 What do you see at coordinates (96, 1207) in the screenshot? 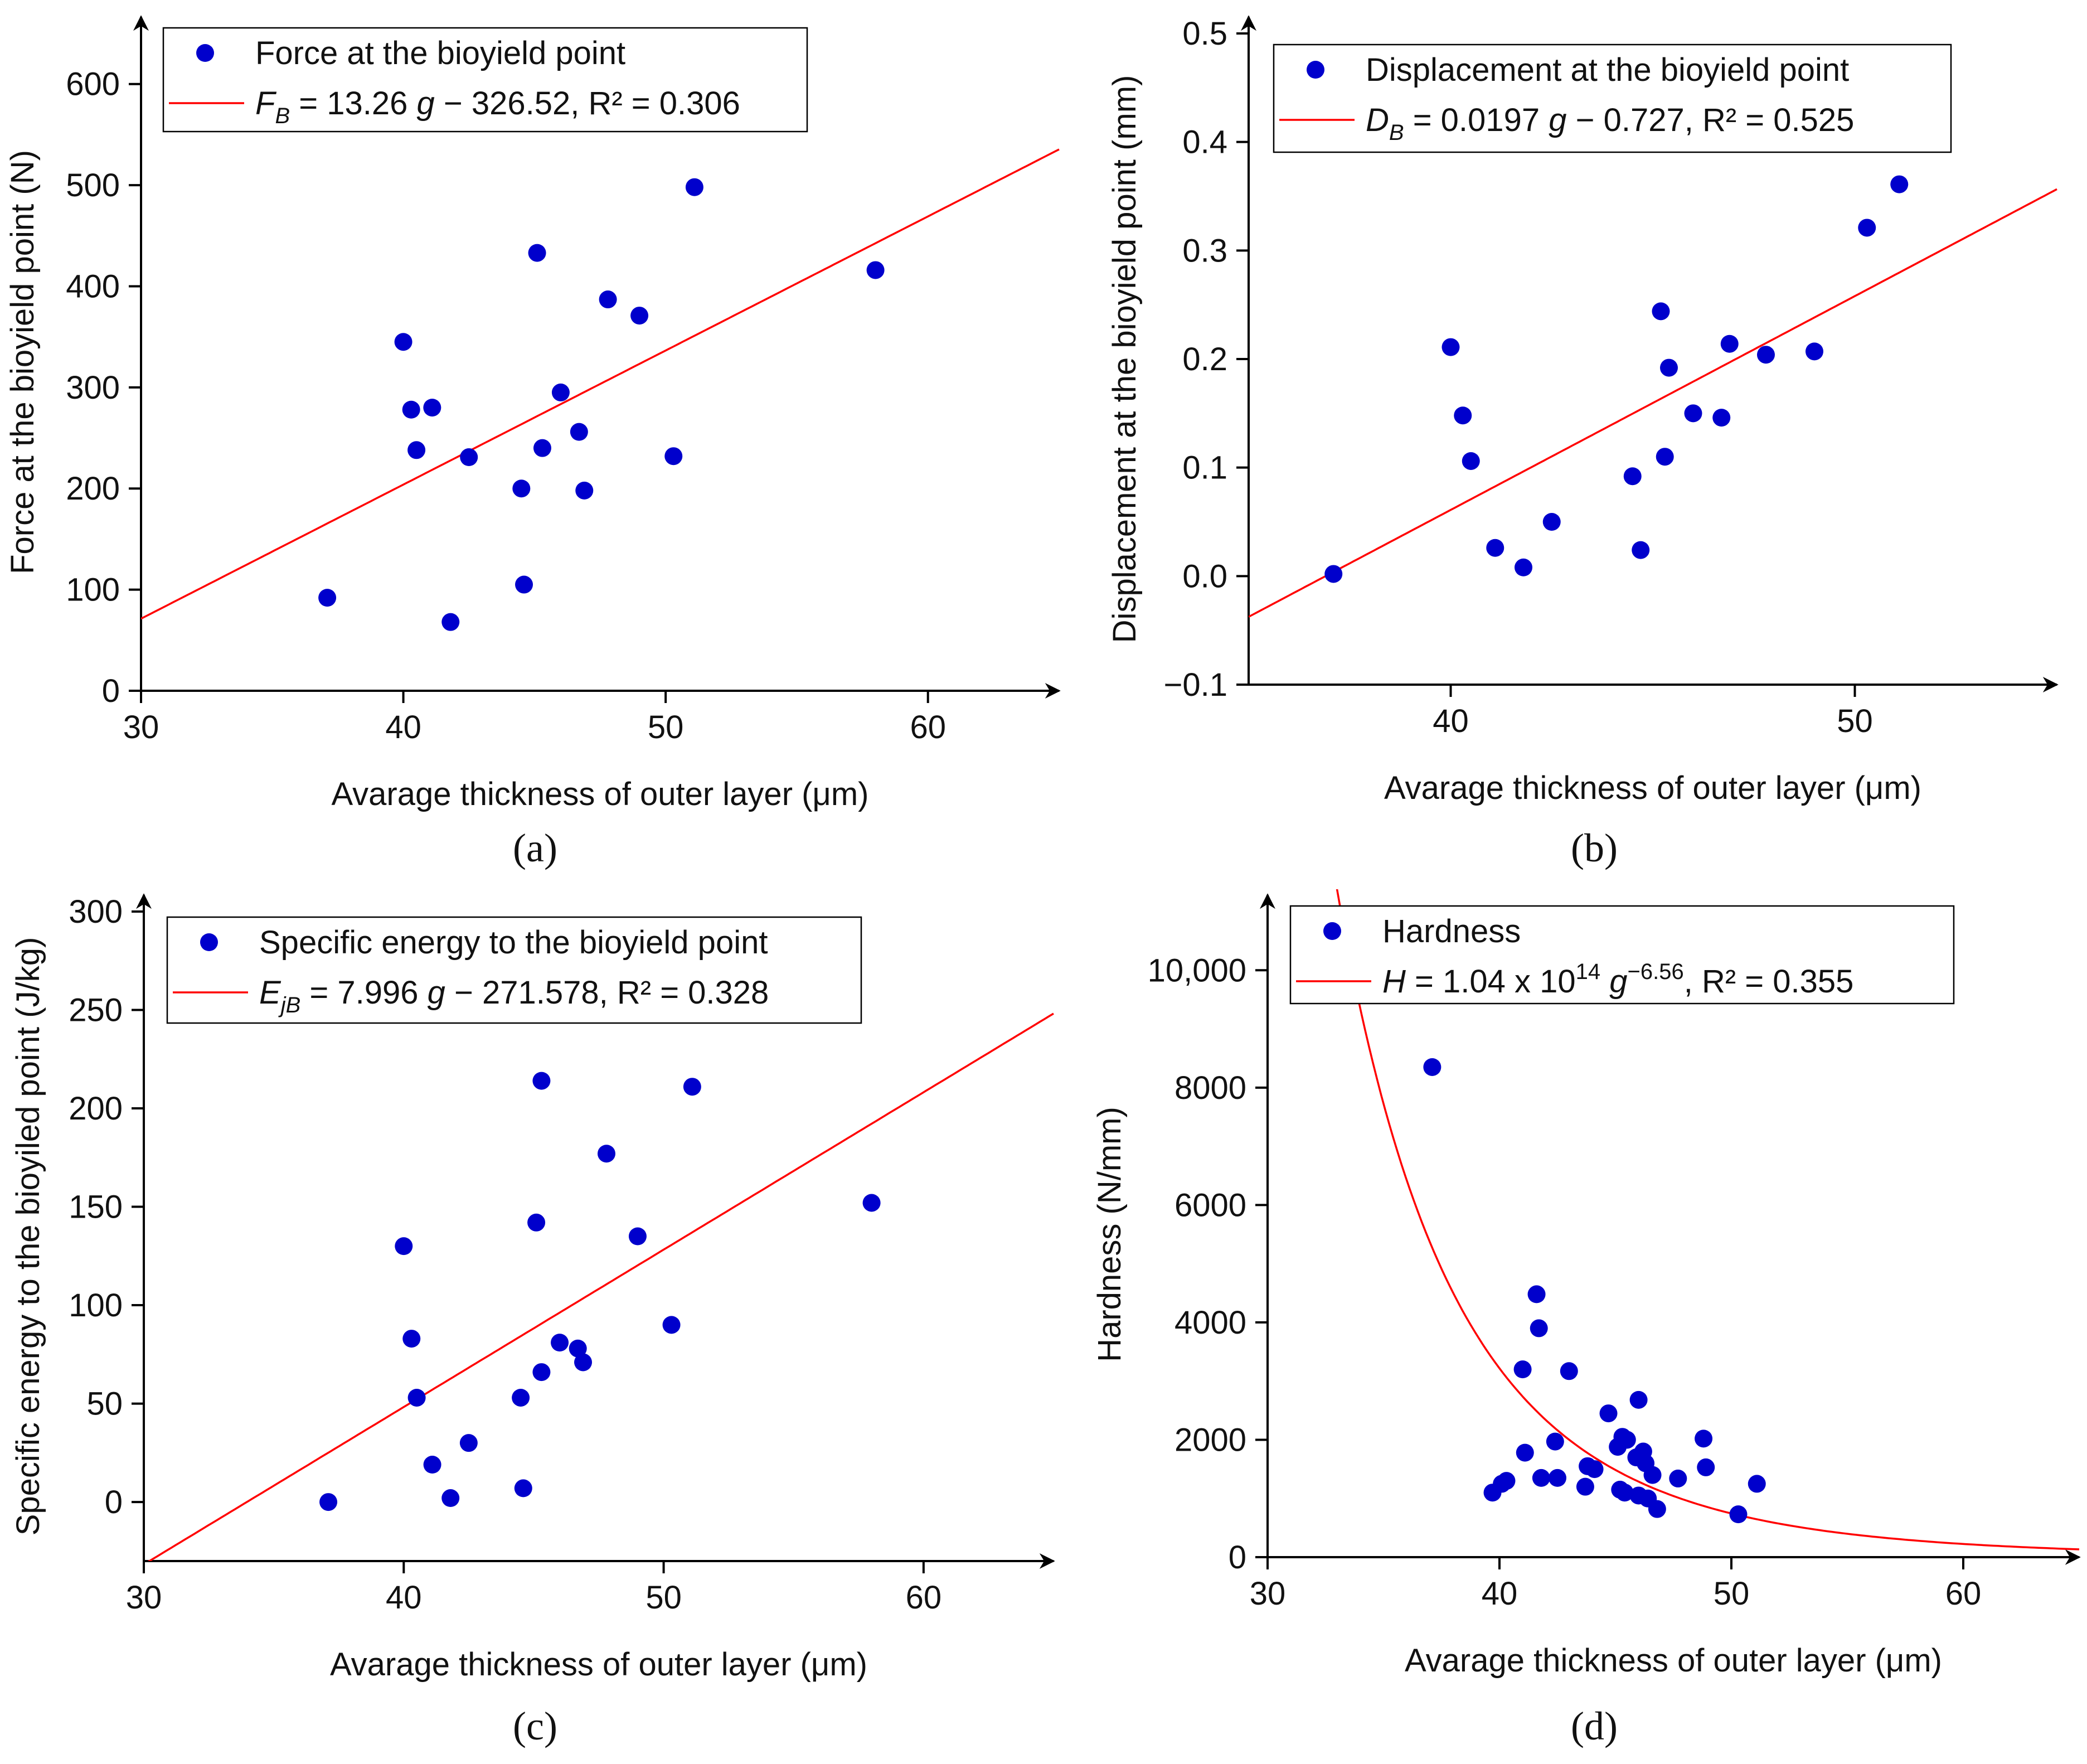
I see `y-tick-label: 150` at bounding box center [96, 1207].